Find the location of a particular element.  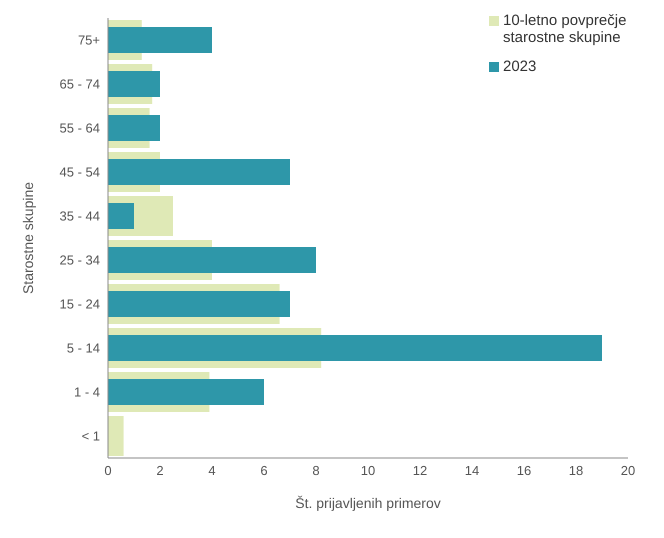

x-tick-label: 8 is located at coordinates (316, 470).